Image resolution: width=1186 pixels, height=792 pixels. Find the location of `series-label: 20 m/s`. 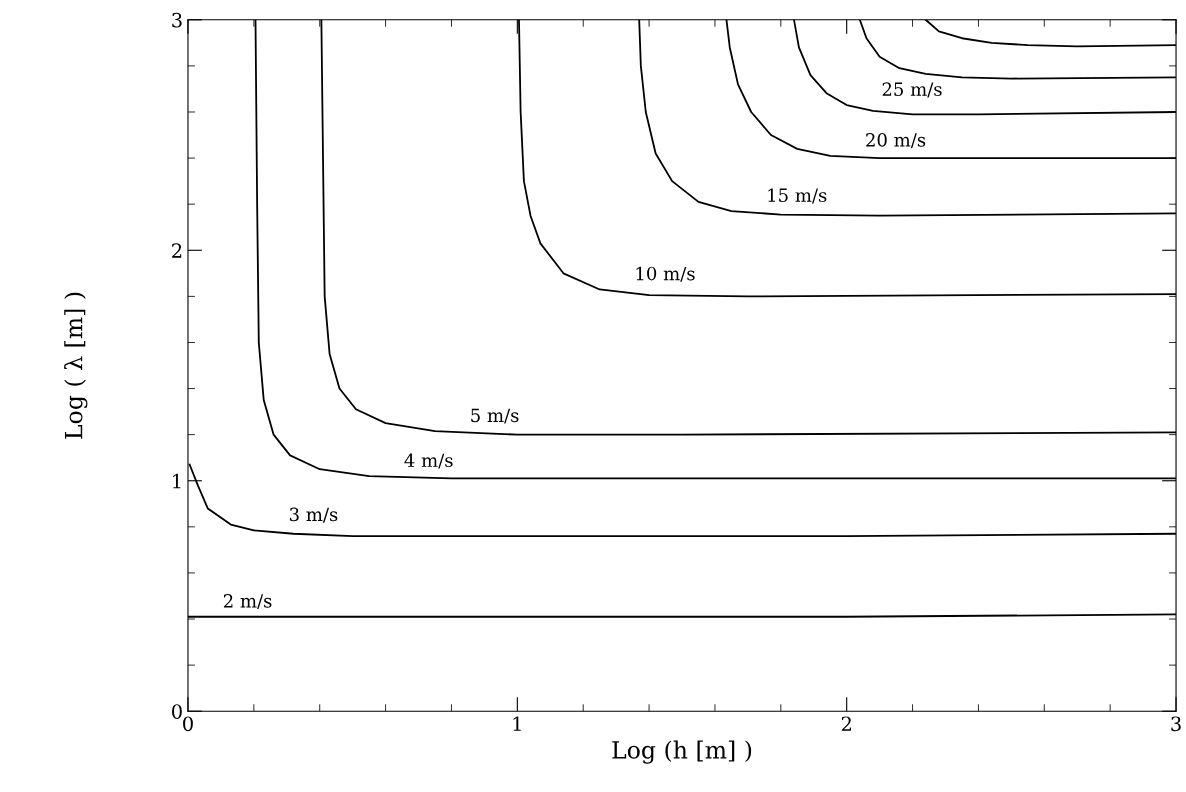

series-label: 20 m/s is located at coordinates (896, 141).